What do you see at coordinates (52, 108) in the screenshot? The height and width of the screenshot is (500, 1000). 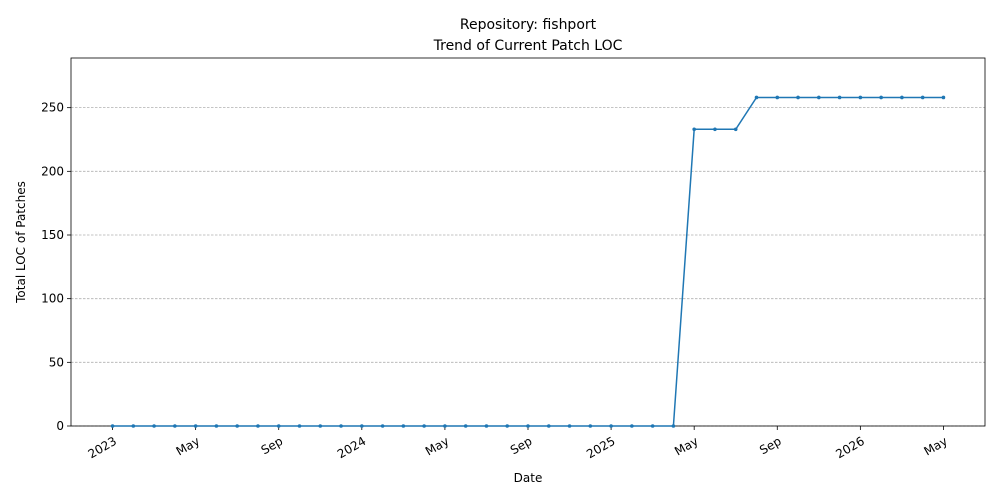 I see `y-tick-label: 250` at bounding box center [52, 108].